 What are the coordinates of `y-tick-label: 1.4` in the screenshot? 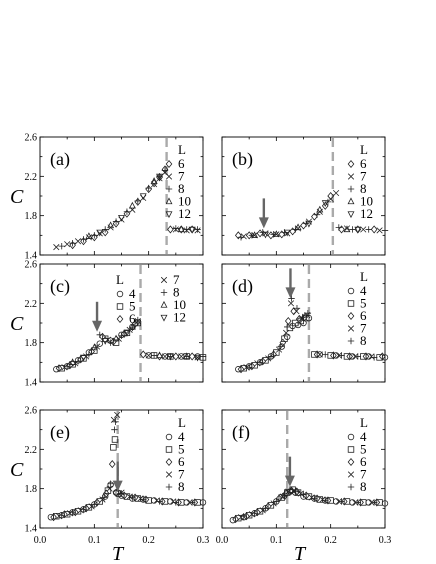 It's located at (31, 383).